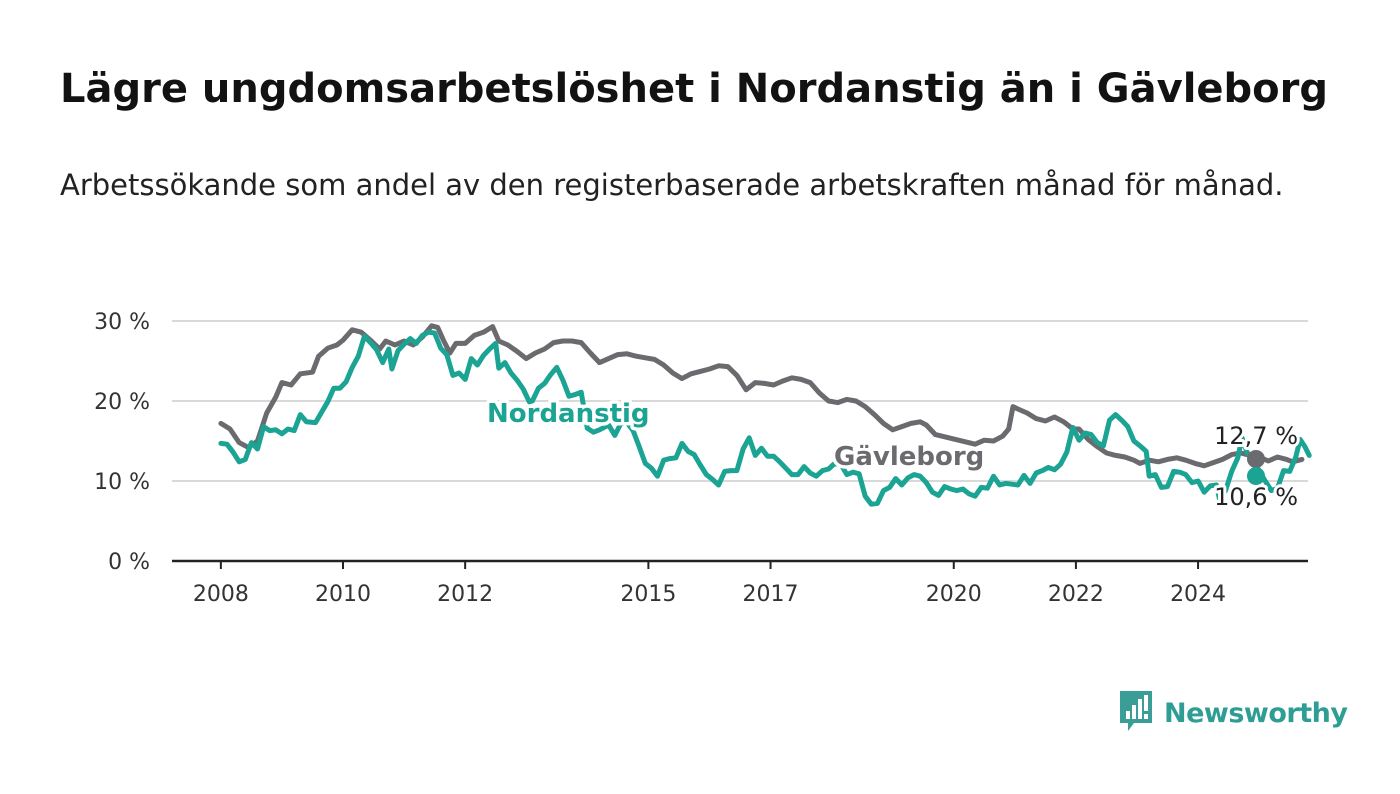 This screenshot has height=794, width=1400. I want to click on series-line-g-vleborg, so click(761, 396).